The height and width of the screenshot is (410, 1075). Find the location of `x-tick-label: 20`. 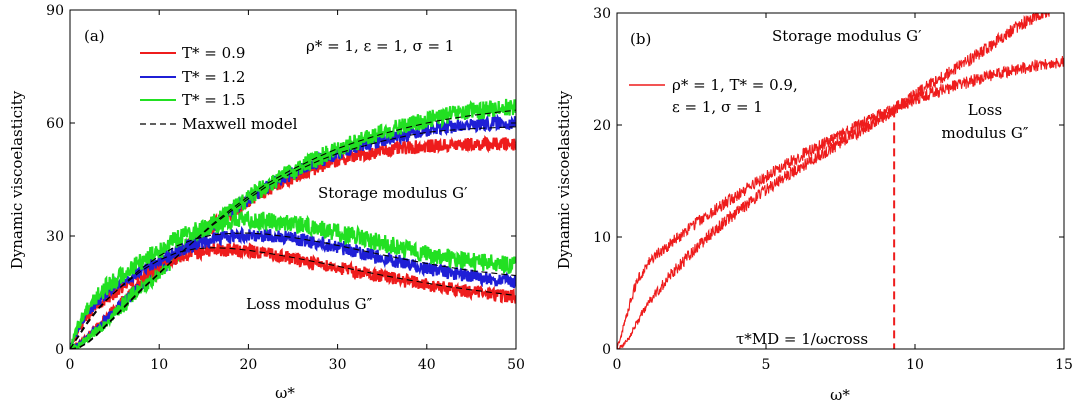

x-tick-label: 20 is located at coordinates (248, 365).